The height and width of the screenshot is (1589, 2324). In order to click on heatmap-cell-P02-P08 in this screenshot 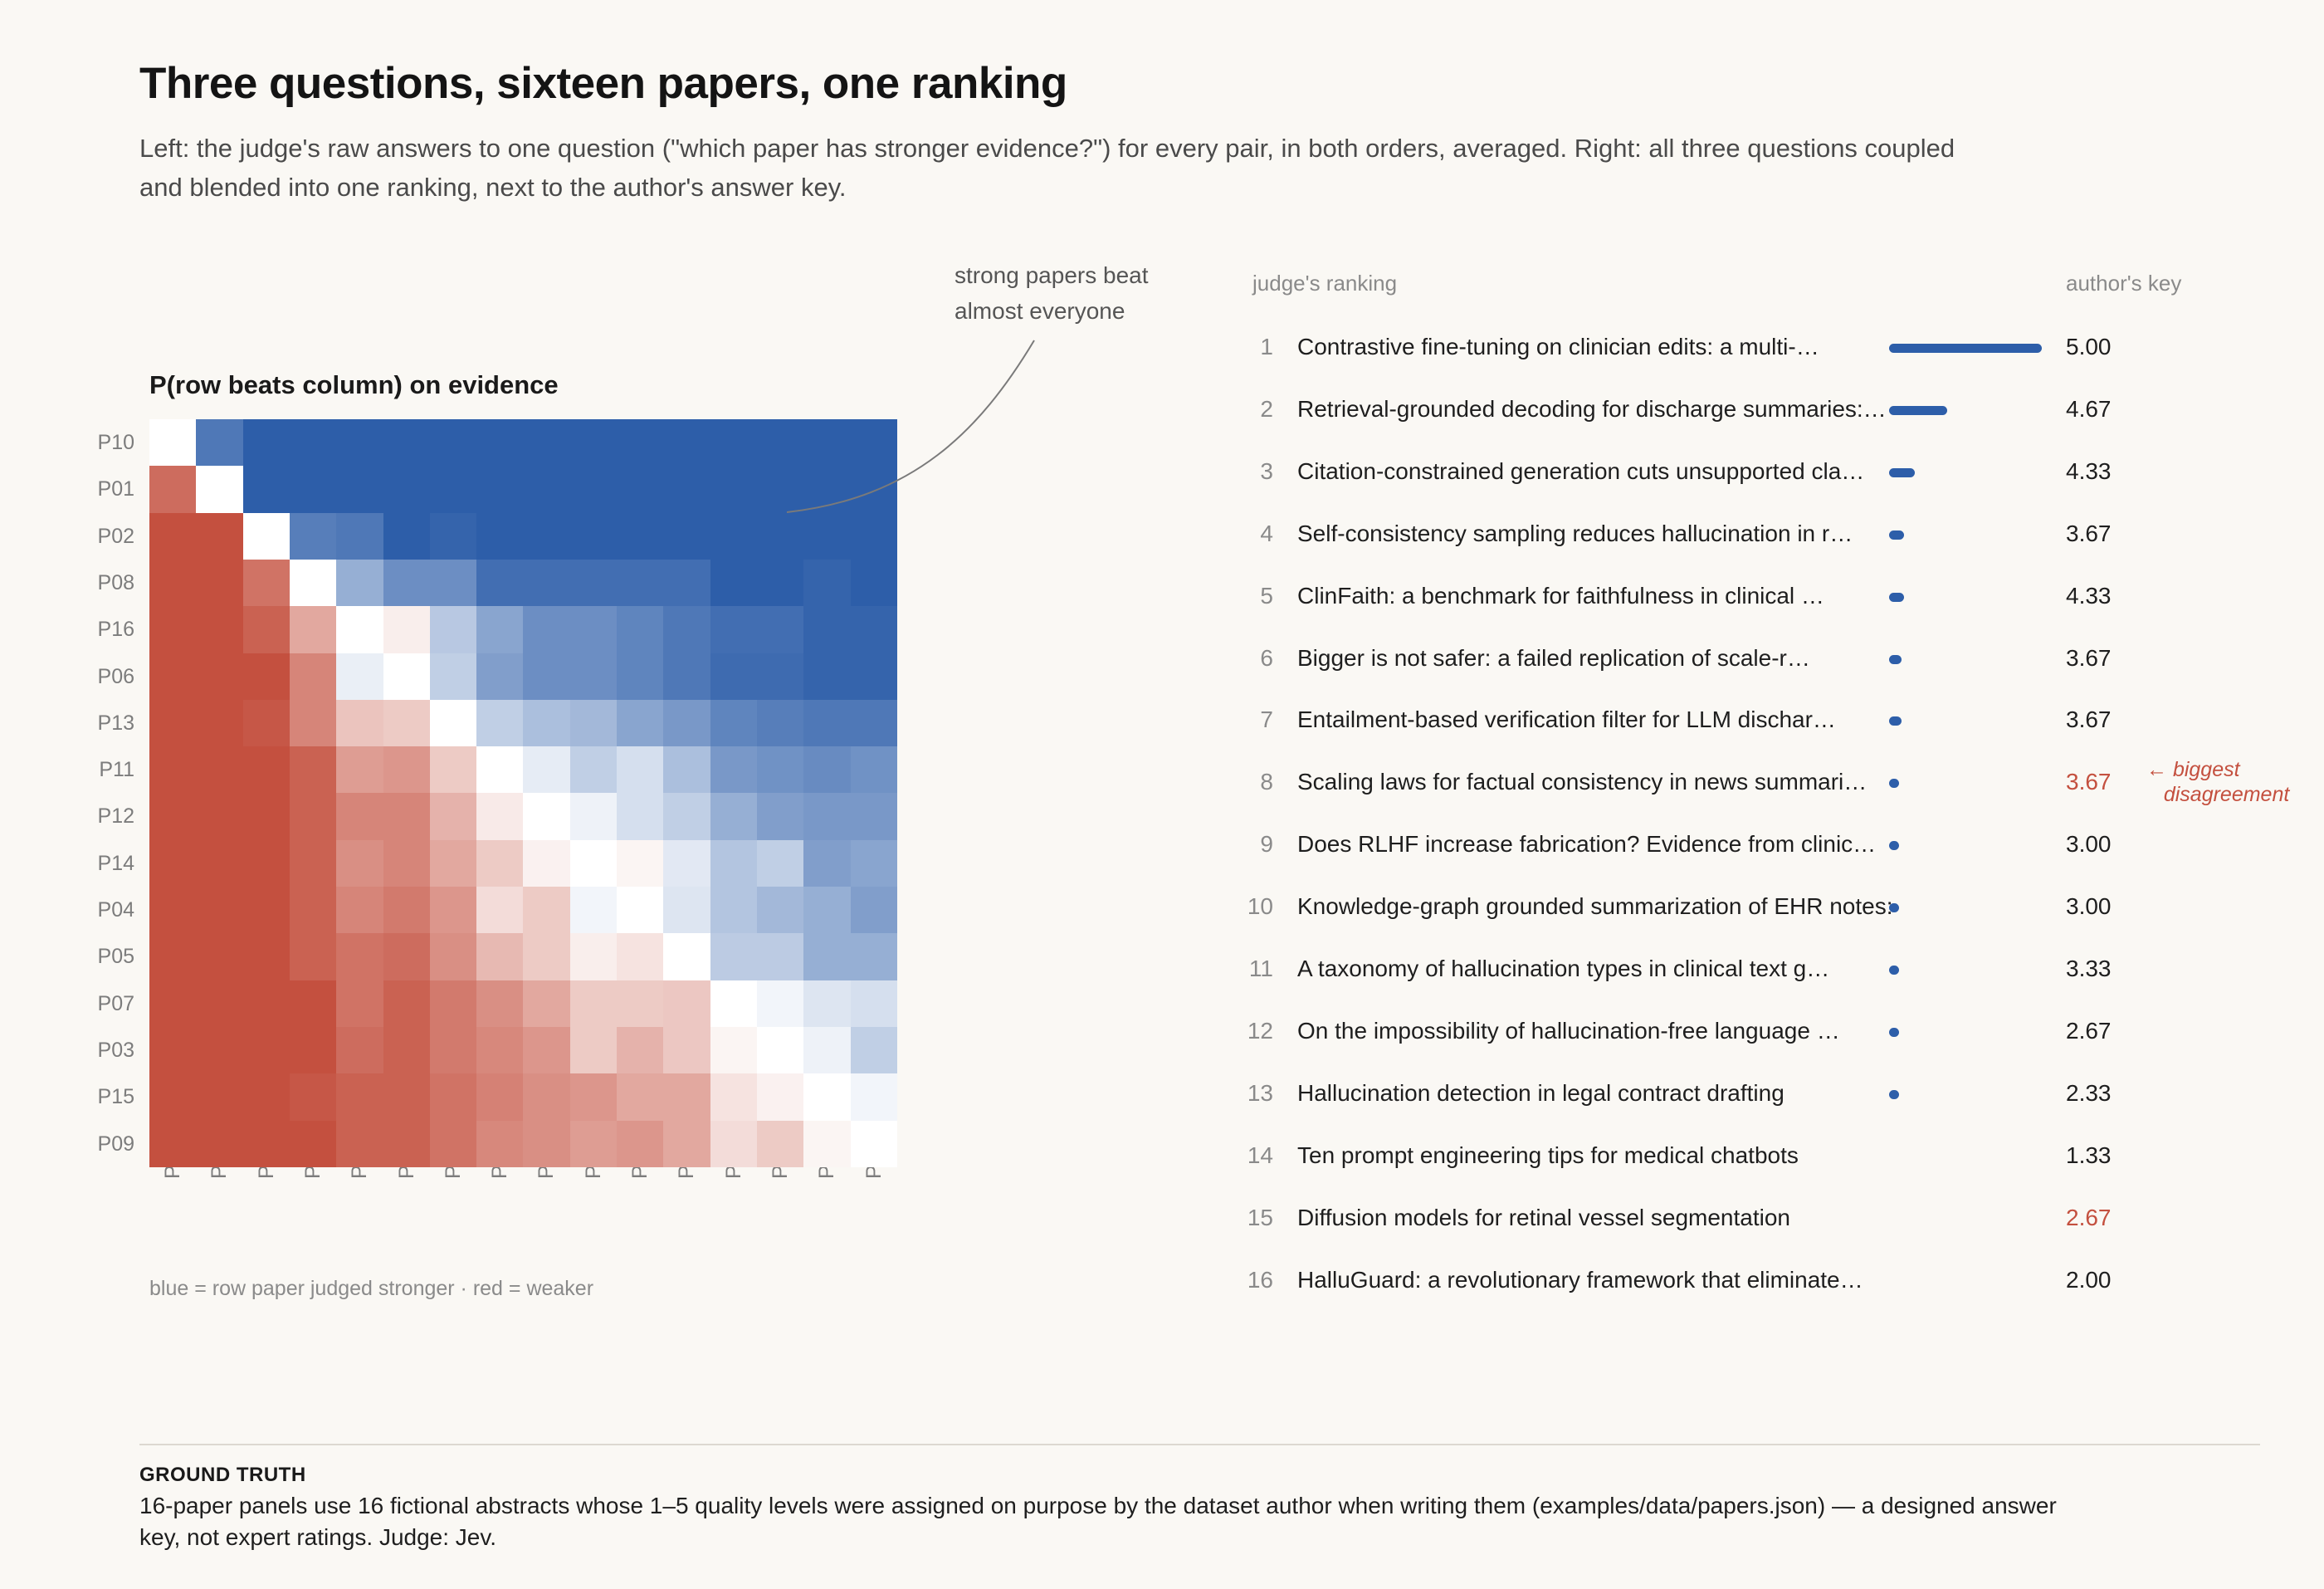, I will do `click(313, 536)`.